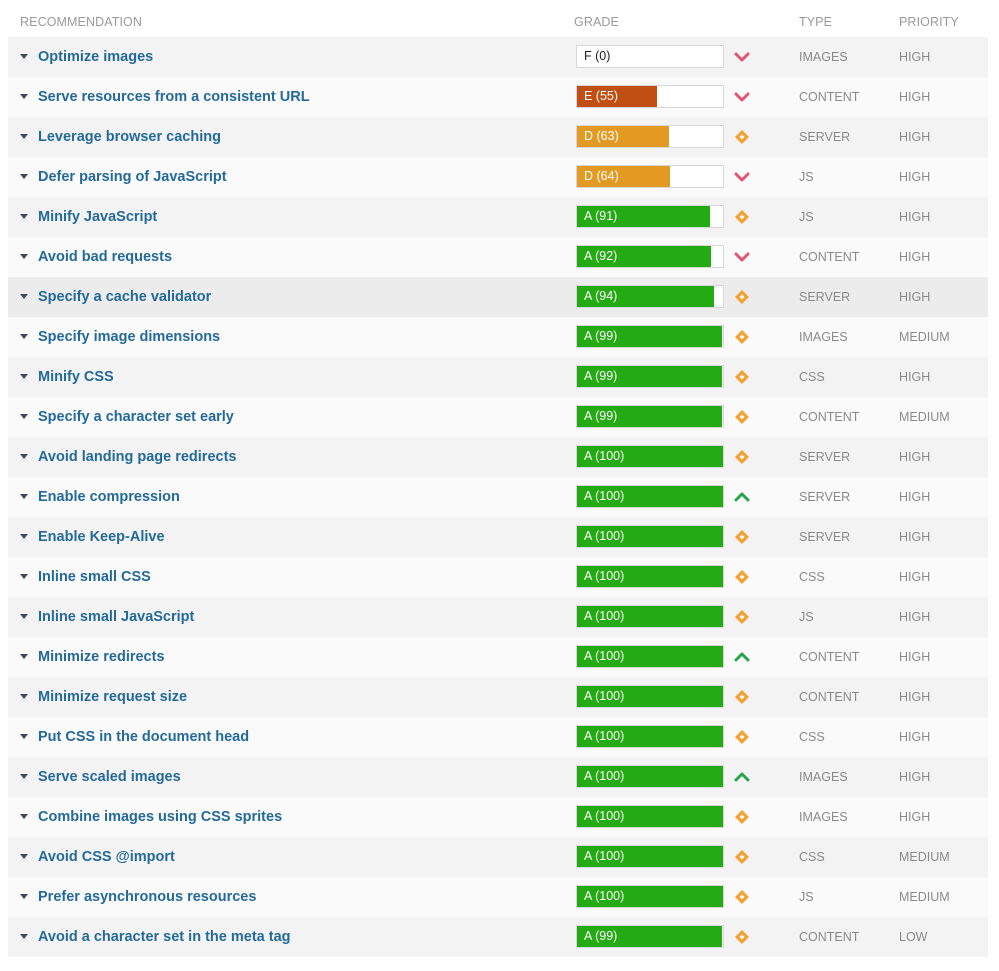 This screenshot has width=999, height=971. What do you see at coordinates (498, 697) in the screenshot?
I see `table-row: Minimize request size A (100) CONTENT HIGH` at bounding box center [498, 697].